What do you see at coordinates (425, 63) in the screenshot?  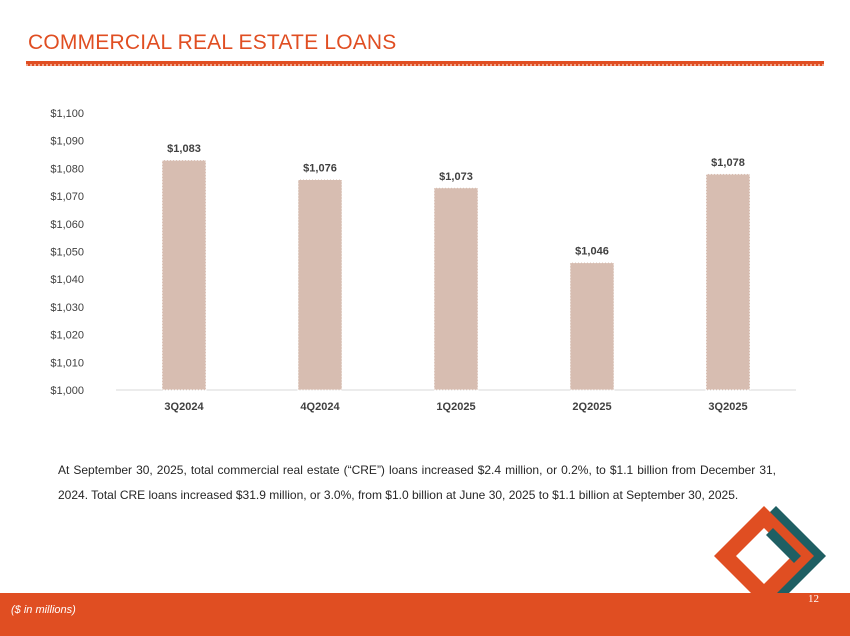 I see `title-divider` at bounding box center [425, 63].